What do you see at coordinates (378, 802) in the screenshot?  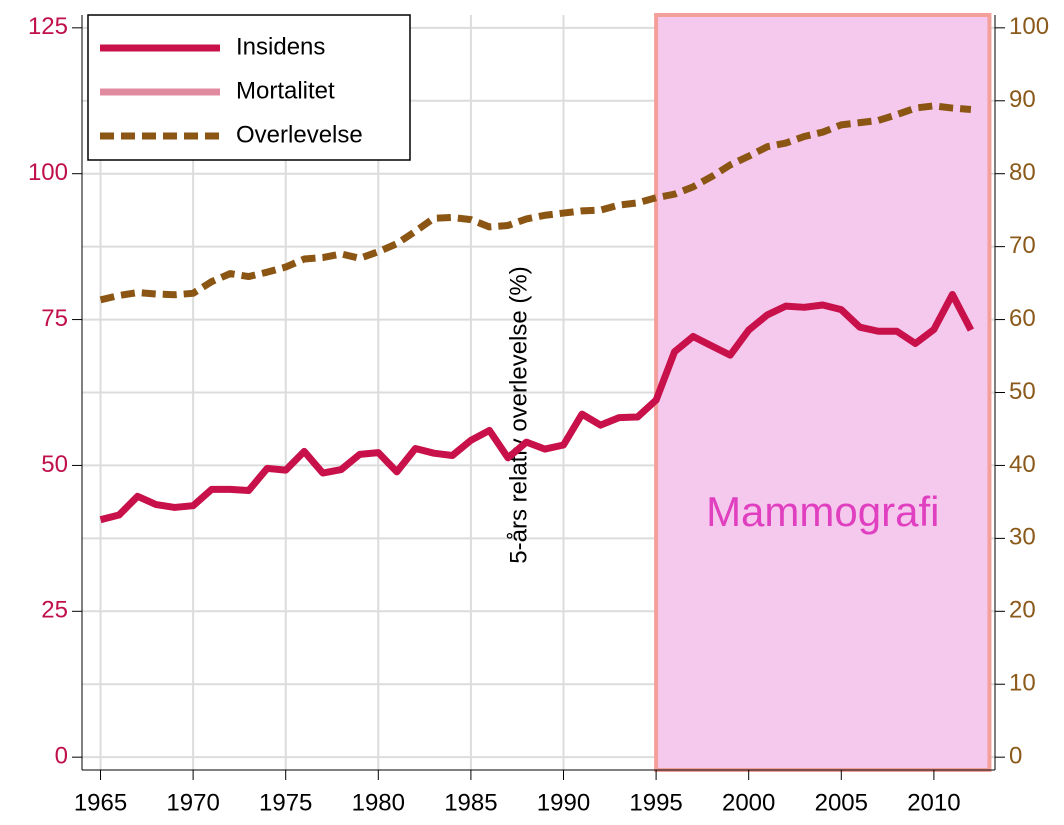 I see `x-tick-label: 1980` at bounding box center [378, 802].